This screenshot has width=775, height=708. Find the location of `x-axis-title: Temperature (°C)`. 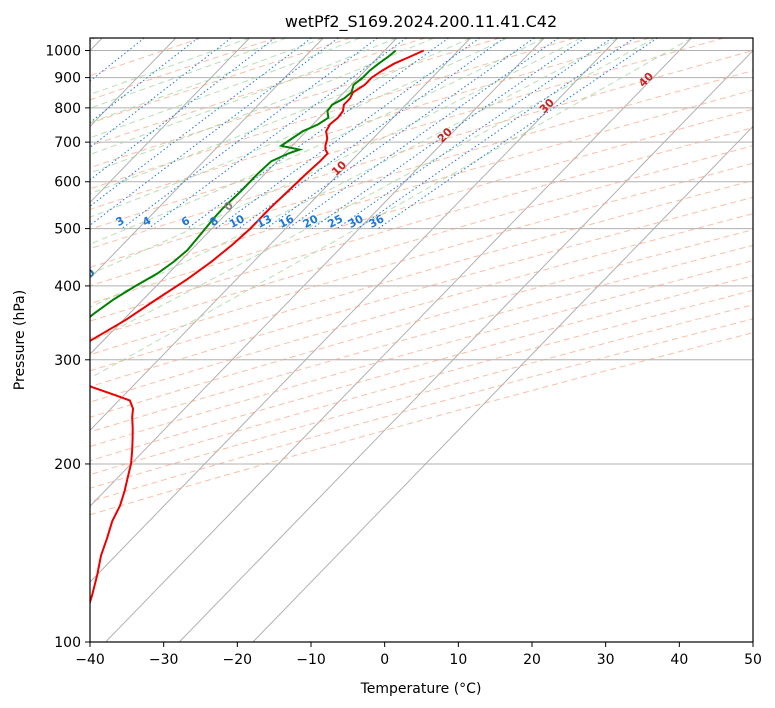

x-axis-title: Temperature (°C) is located at coordinates (421, 689).